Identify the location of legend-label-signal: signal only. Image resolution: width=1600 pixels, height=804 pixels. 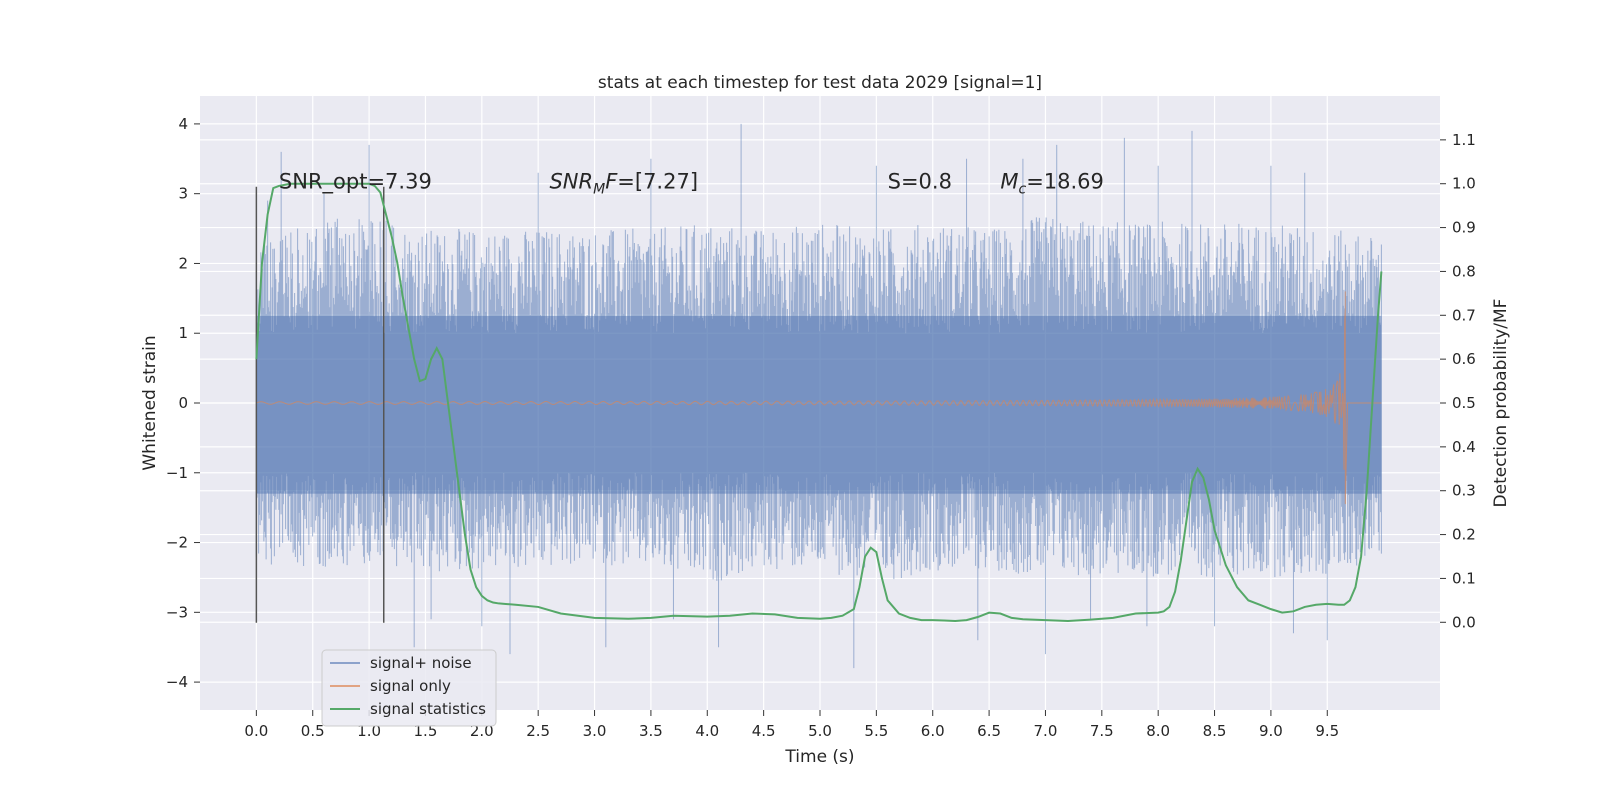
(410, 686).